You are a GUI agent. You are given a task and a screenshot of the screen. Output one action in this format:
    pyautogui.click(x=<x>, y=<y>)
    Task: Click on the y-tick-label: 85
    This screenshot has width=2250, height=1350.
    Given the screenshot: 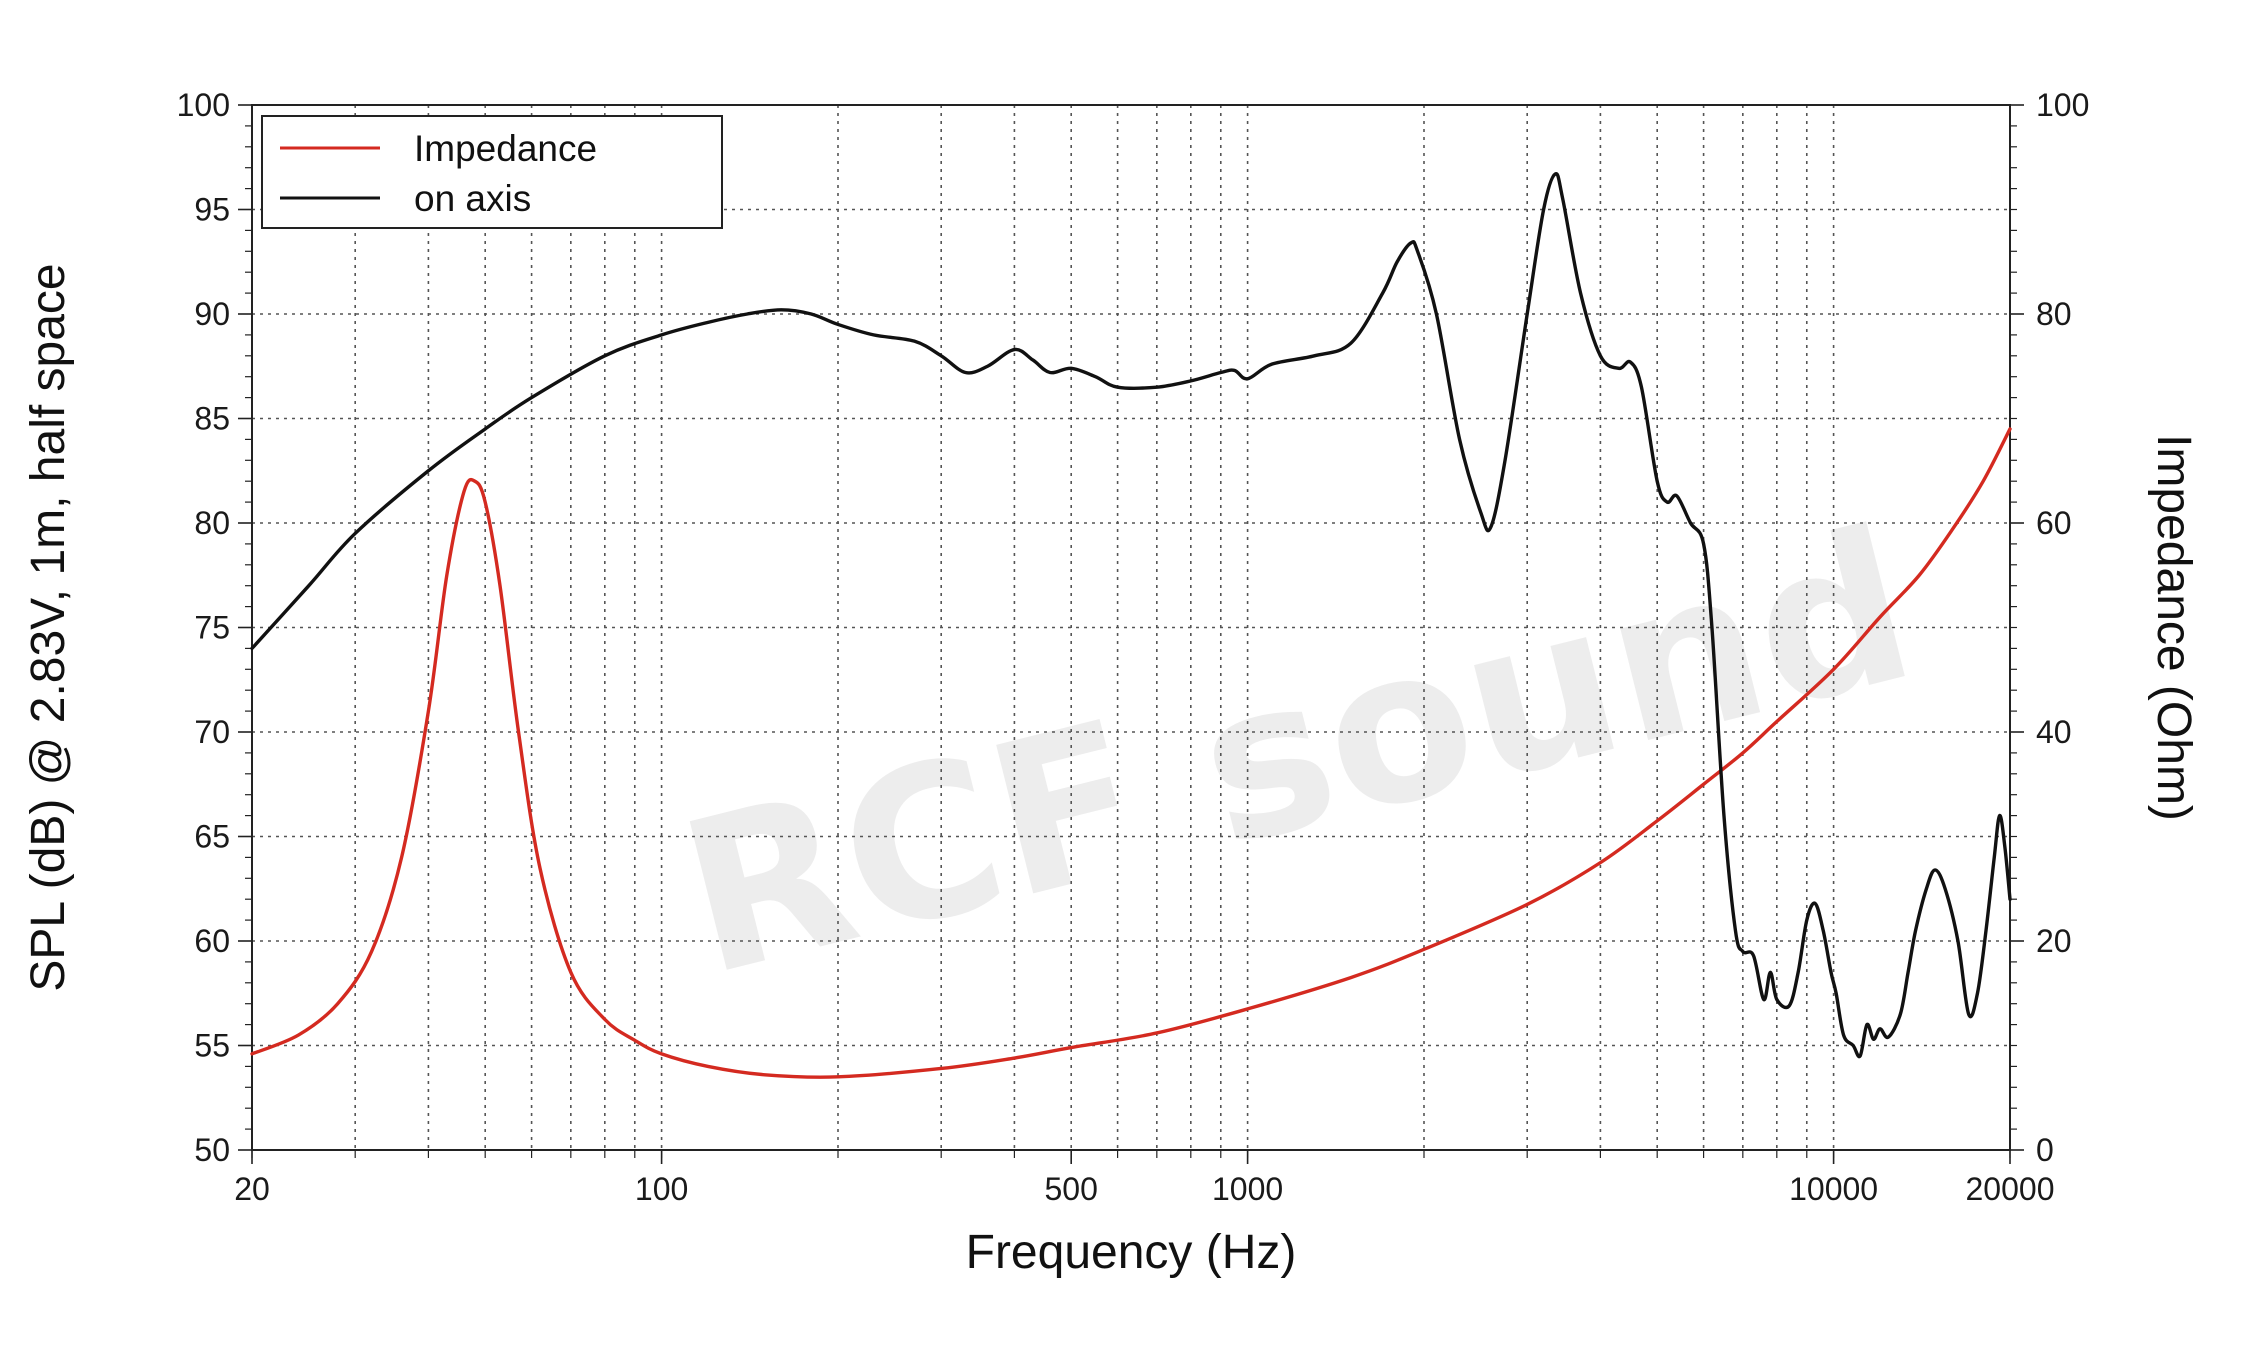 What is the action you would take?
    pyautogui.click(x=212, y=419)
    